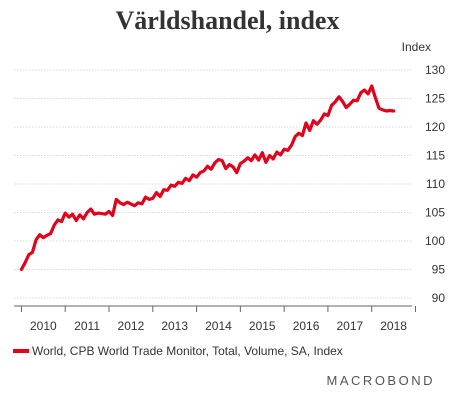 This screenshot has width=455, height=400. I want to click on chart-title: Världshandel, index, so click(227, 20).